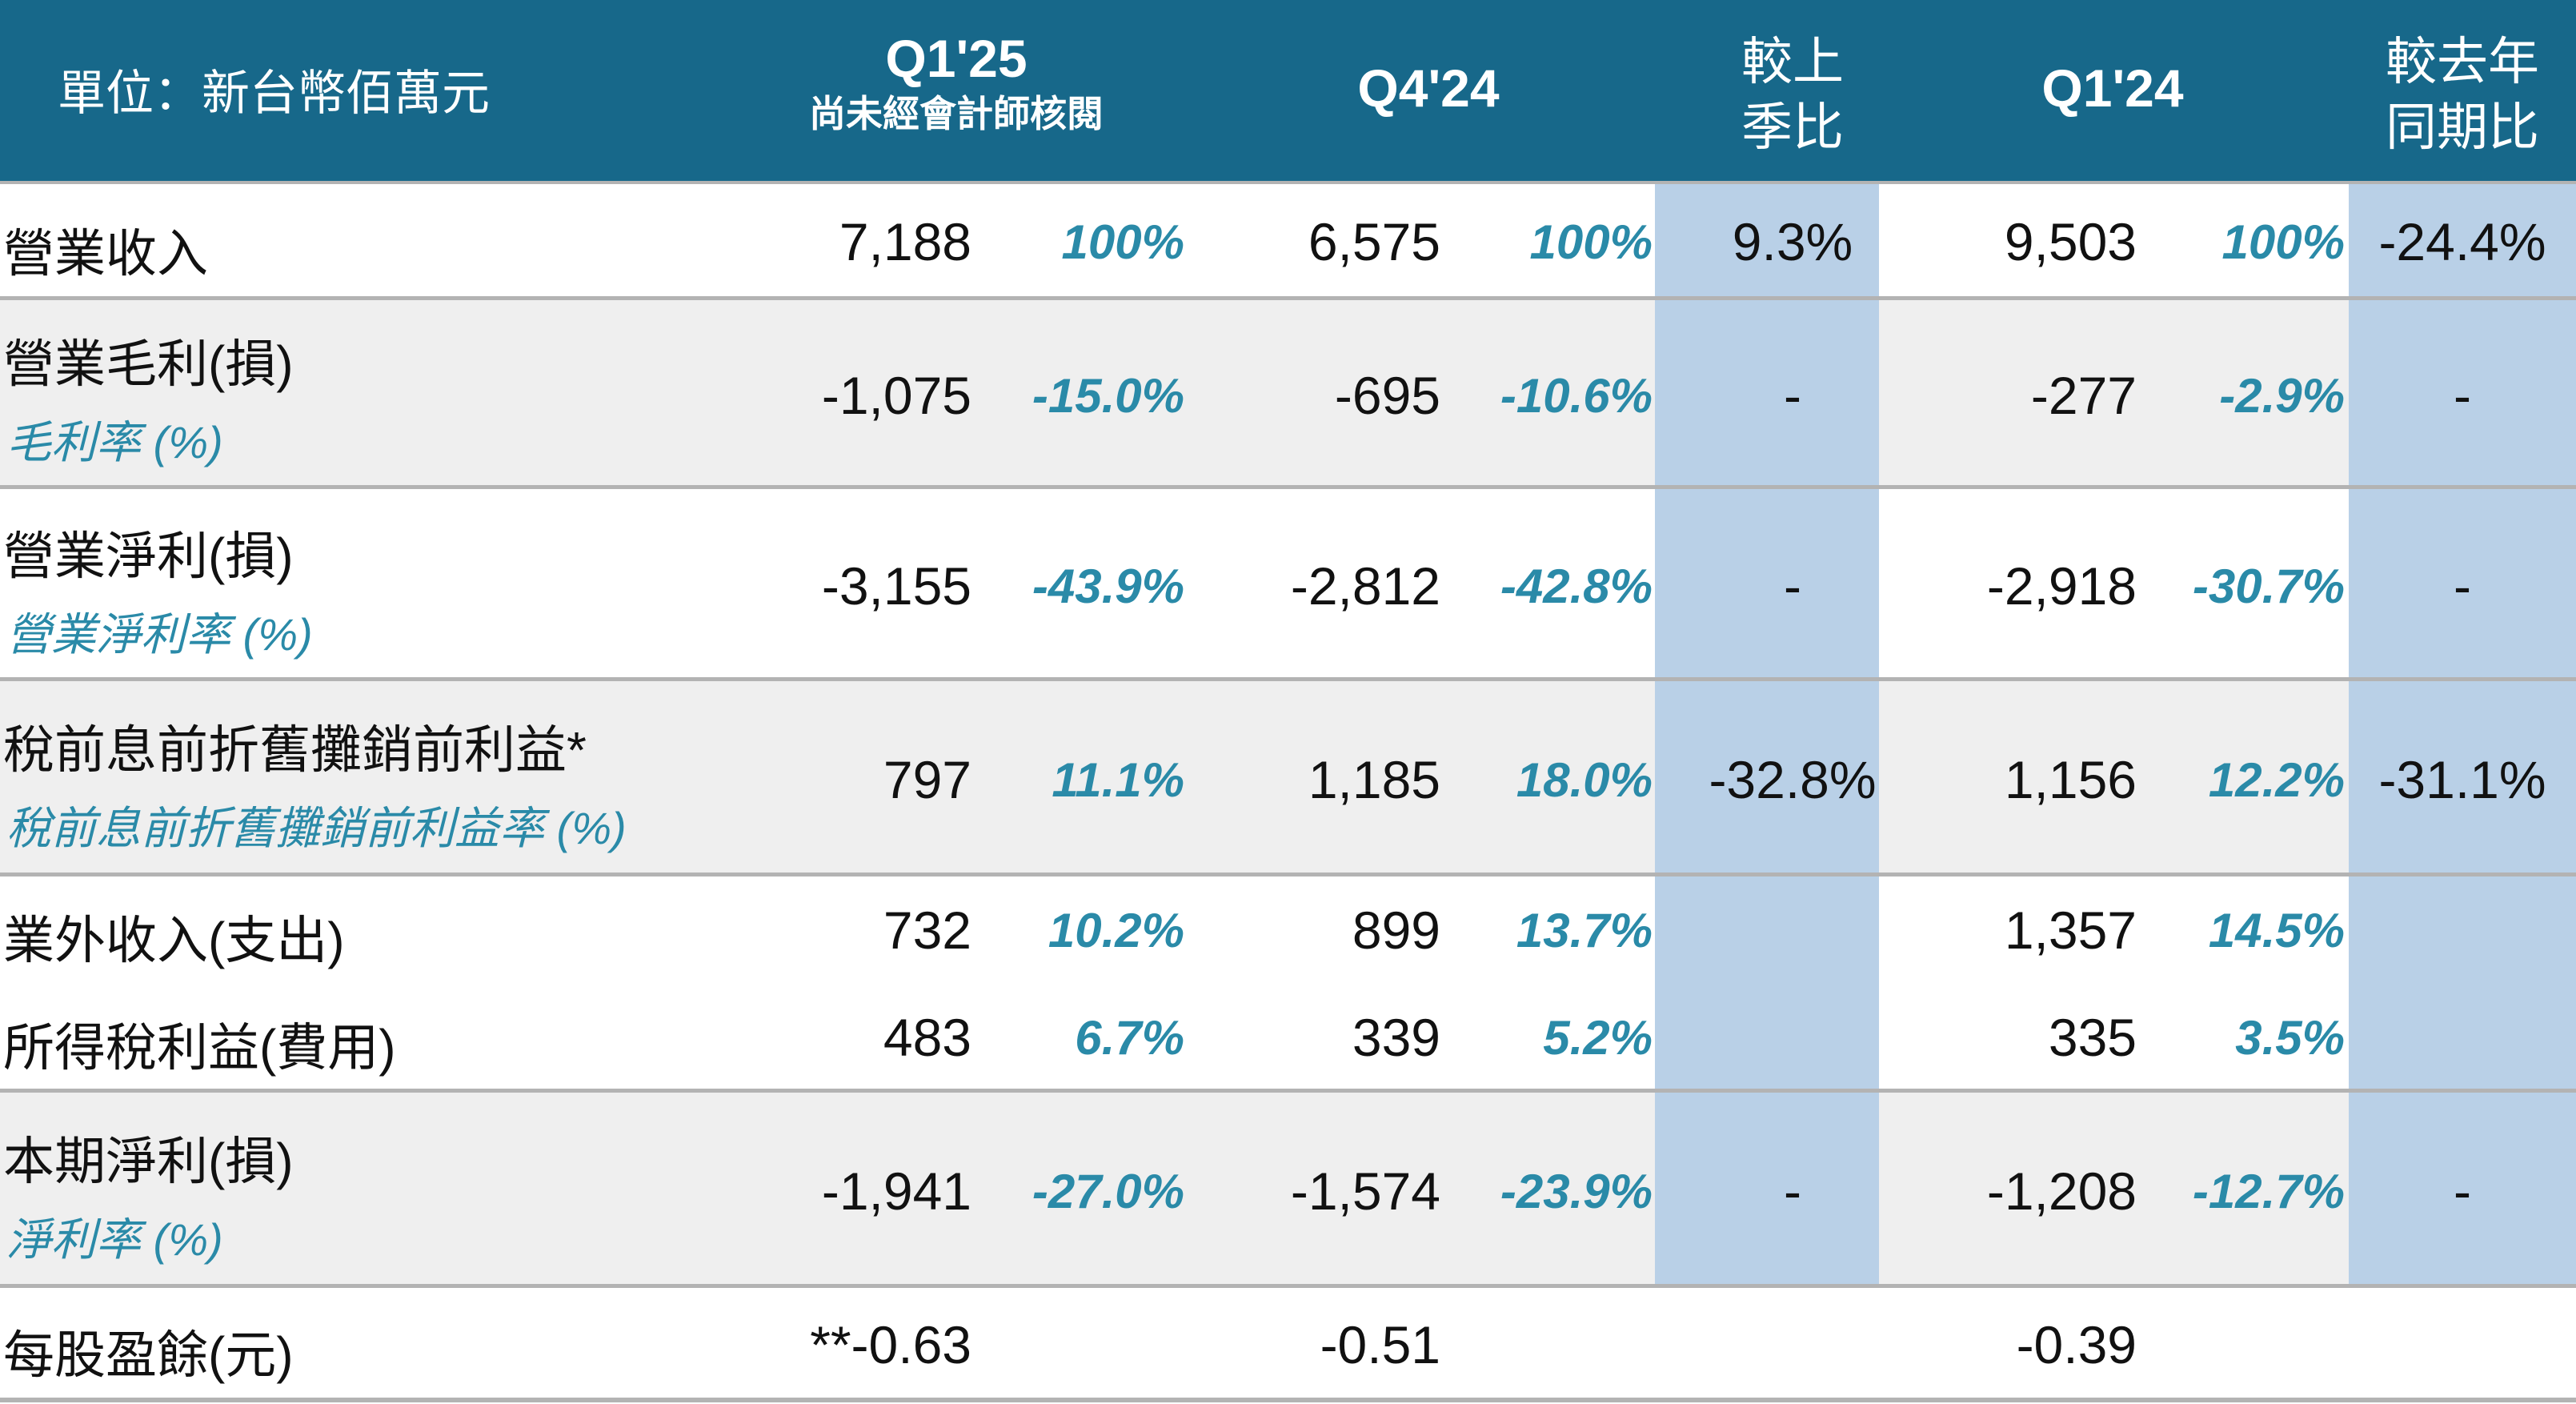 The width and height of the screenshot is (2576, 1404). What do you see at coordinates (2268, 1191) in the screenshot?
I see `q124-pct: -12.7%` at bounding box center [2268, 1191].